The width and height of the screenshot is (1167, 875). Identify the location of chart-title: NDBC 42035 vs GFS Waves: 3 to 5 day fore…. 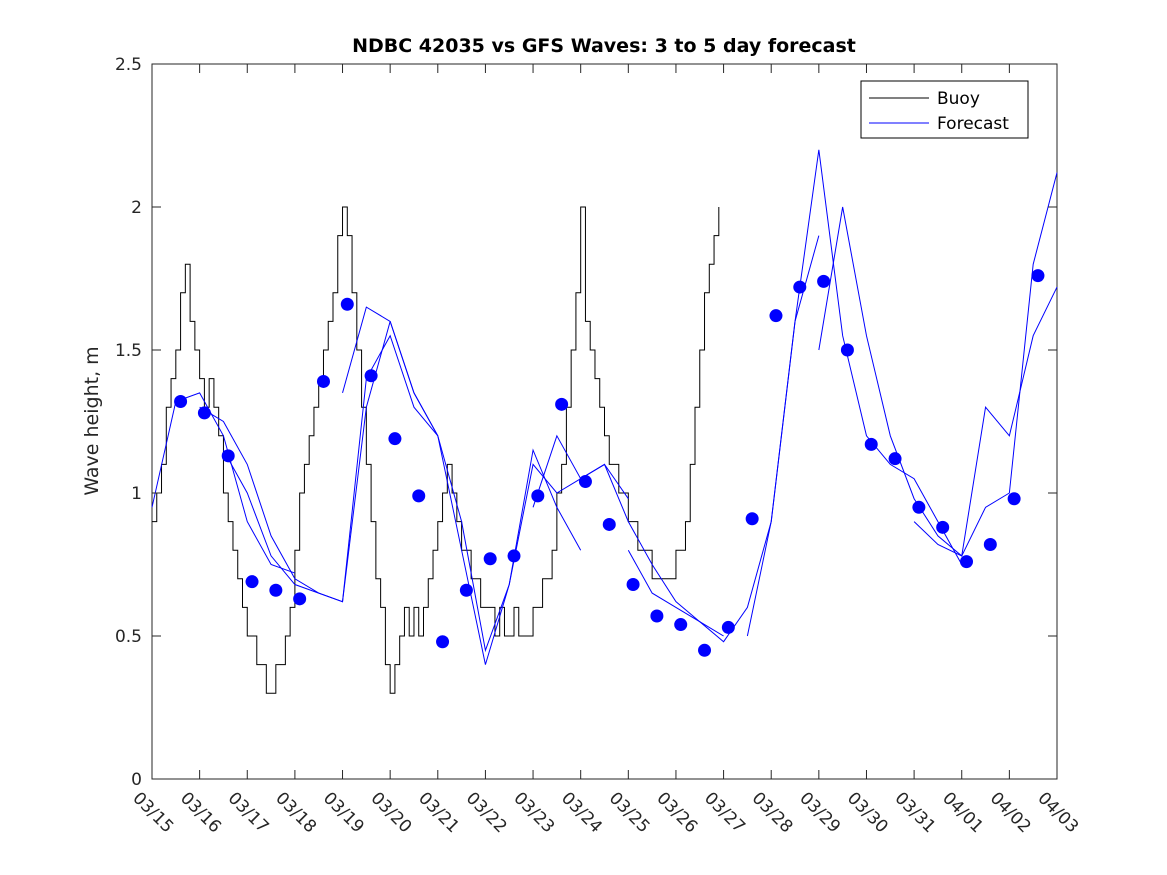
(604, 46).